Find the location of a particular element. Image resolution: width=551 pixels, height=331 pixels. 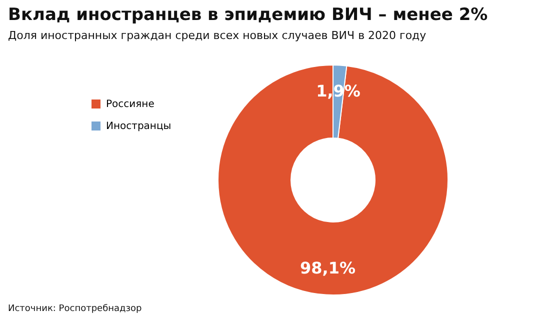

chart-subtitle: Доля иностранных граждан среди всех новых случаев ВИЧ в 2020 году is located at coordinates (217, 35).